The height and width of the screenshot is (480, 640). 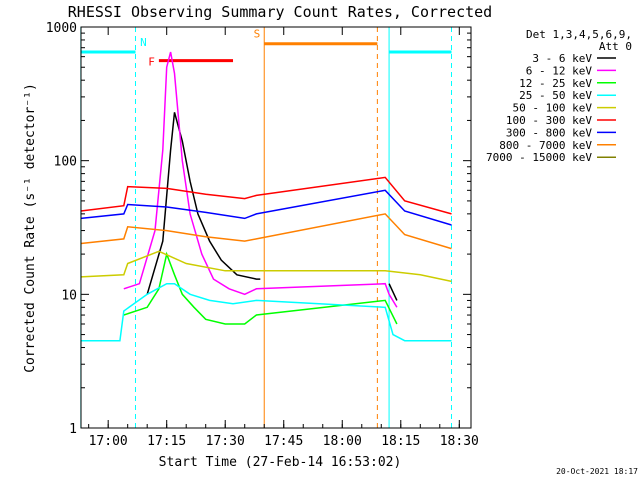 I want to click on legend-header: Det 1,3,4,5,6,9,, so click(x=579, y=34).